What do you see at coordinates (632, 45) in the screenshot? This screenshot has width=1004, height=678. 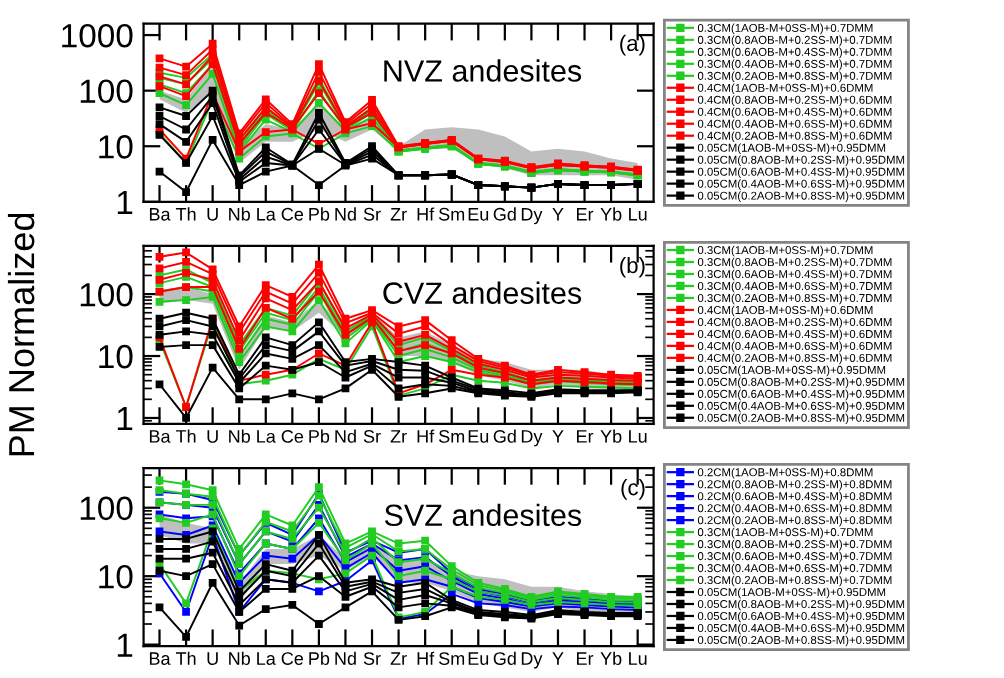 I see `annotation: (a)` at bounding box center [632, 45].